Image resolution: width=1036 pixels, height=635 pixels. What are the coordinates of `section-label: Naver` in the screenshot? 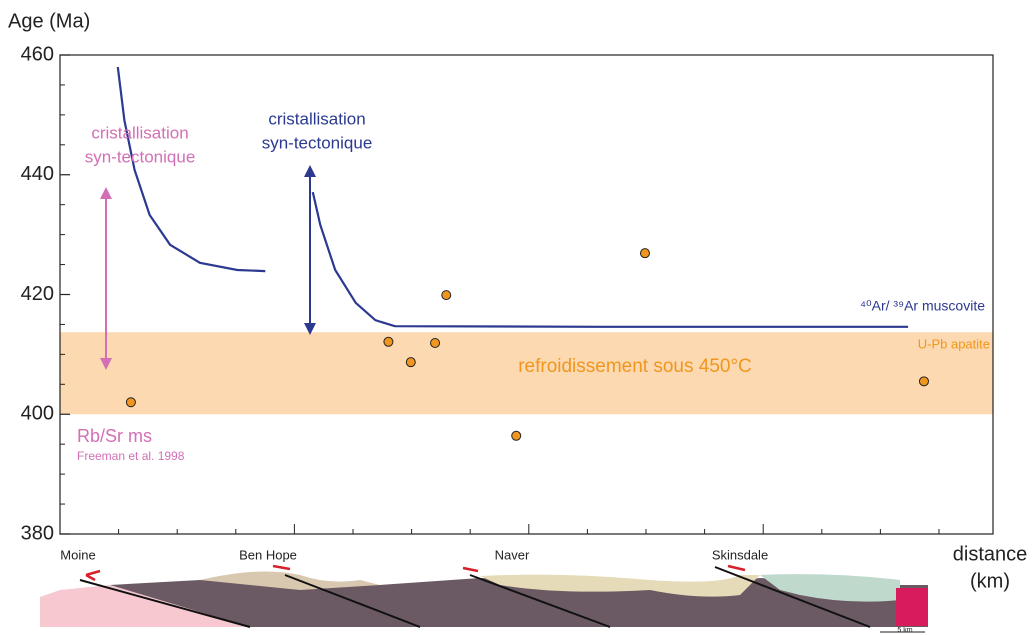 It's located at (512, 554).